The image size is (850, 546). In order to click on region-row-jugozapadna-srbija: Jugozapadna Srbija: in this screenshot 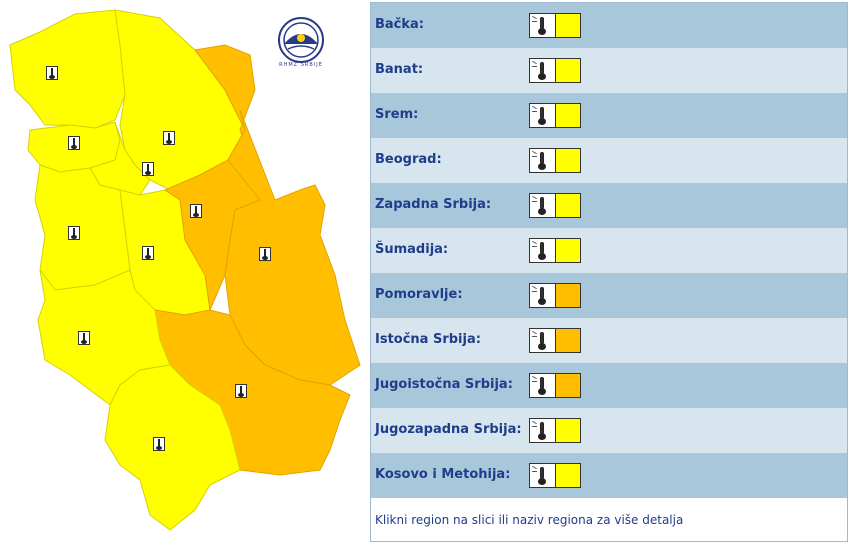, I will do `click(609, 430)`.